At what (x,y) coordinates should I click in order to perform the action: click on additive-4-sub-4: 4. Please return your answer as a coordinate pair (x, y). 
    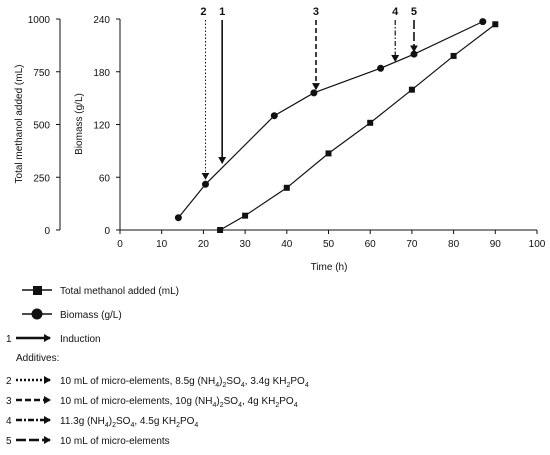
    Looking at the image, I should click on (107, 425).